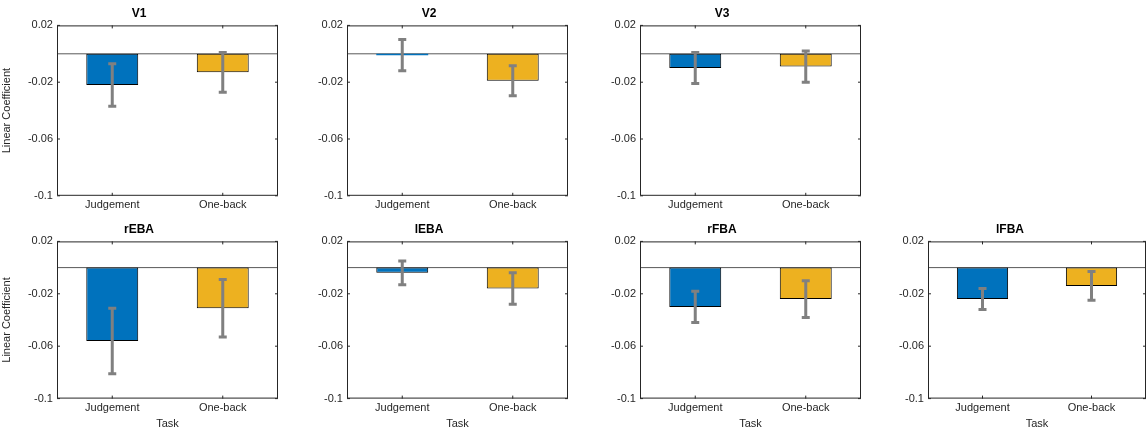 This screenshot has height=431, width=1146. Describe the element at coordinates (139, 12) in the screenshot. I see `chart-title: V1` at that location.